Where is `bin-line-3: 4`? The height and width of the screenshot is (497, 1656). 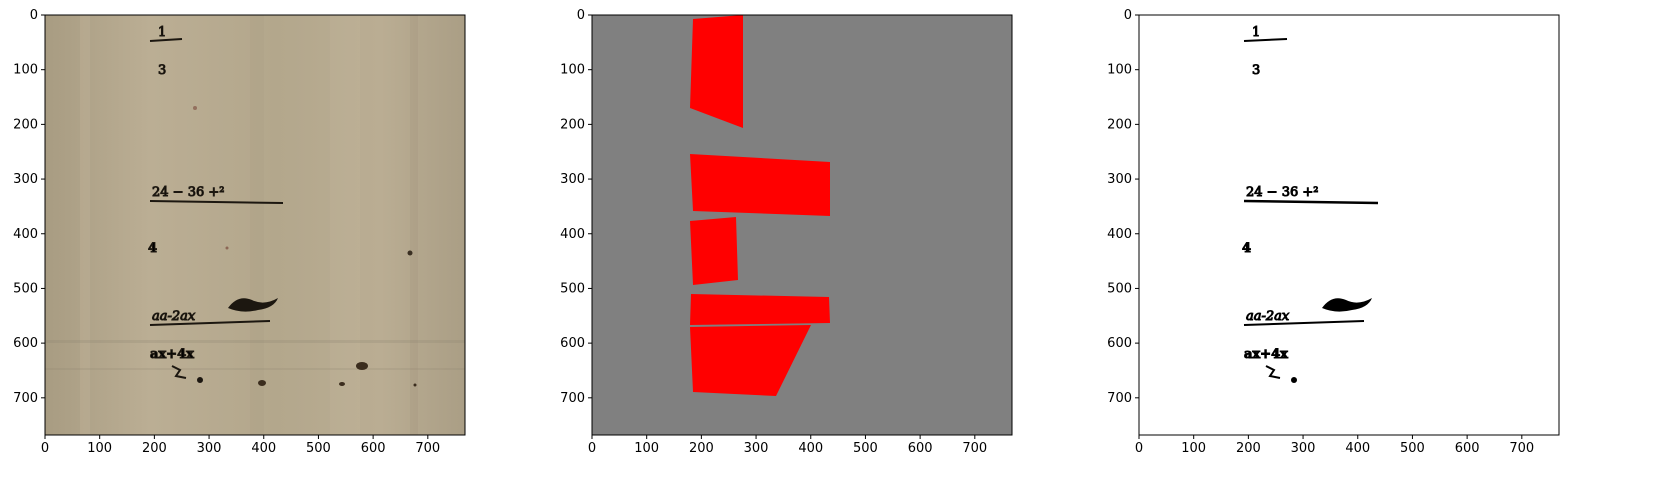
bin-line-3: 4 is located at coordinates (1246, 248).